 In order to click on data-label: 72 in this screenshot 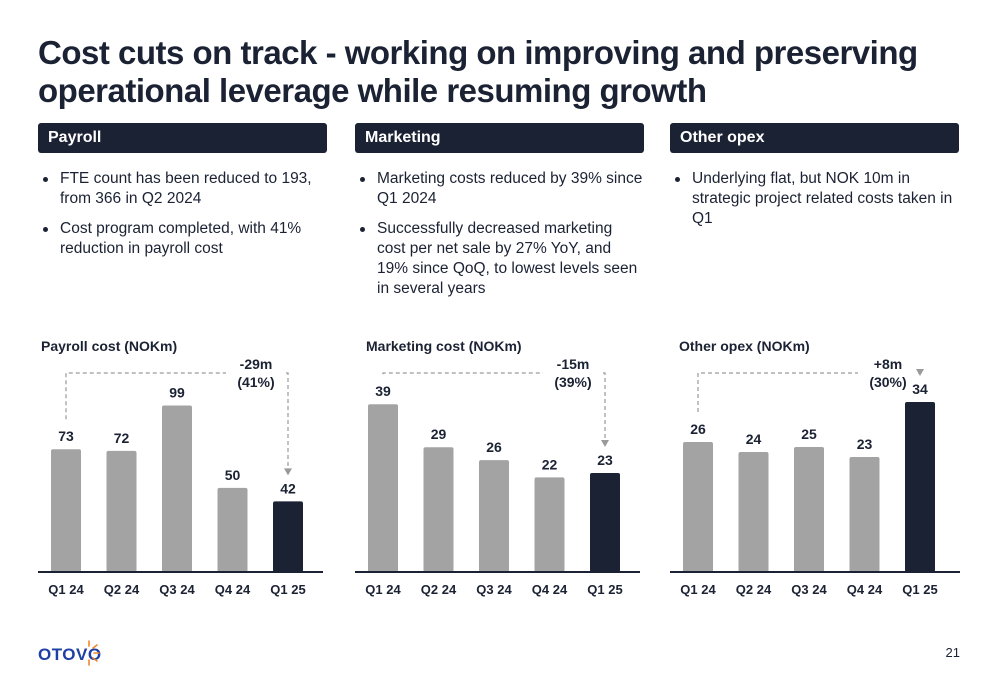, I will do `click(122, 438)`.